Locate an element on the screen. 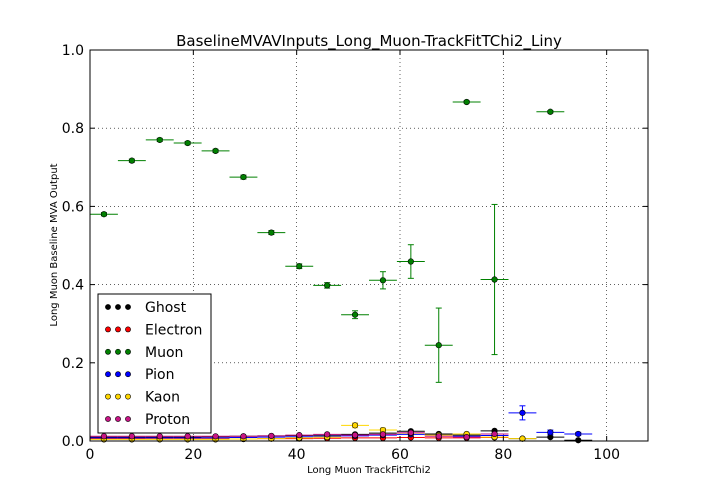 The height and width of the screenshot is (504, 720). x-tick-label: 80 is located at coordinates (503, 455).